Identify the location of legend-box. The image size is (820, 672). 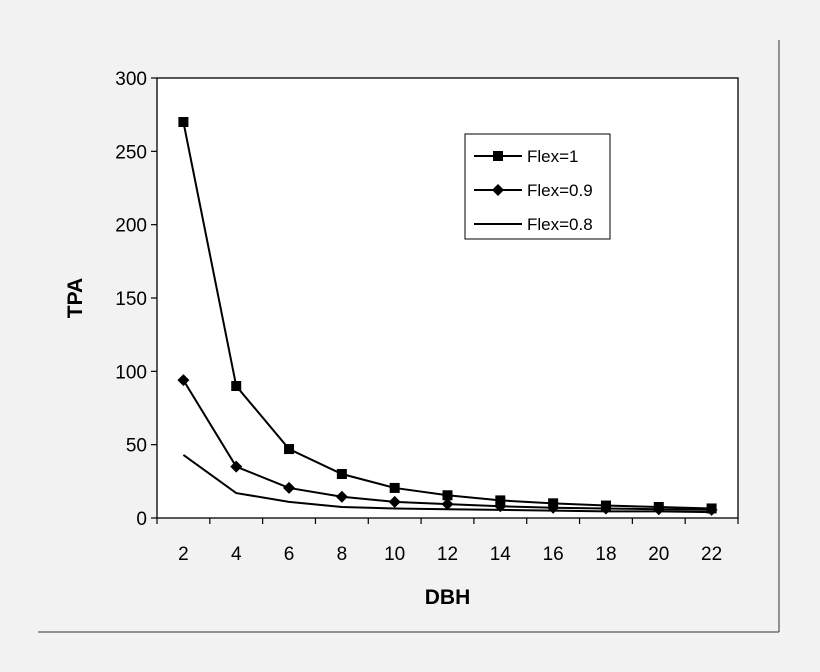
(537, 186).